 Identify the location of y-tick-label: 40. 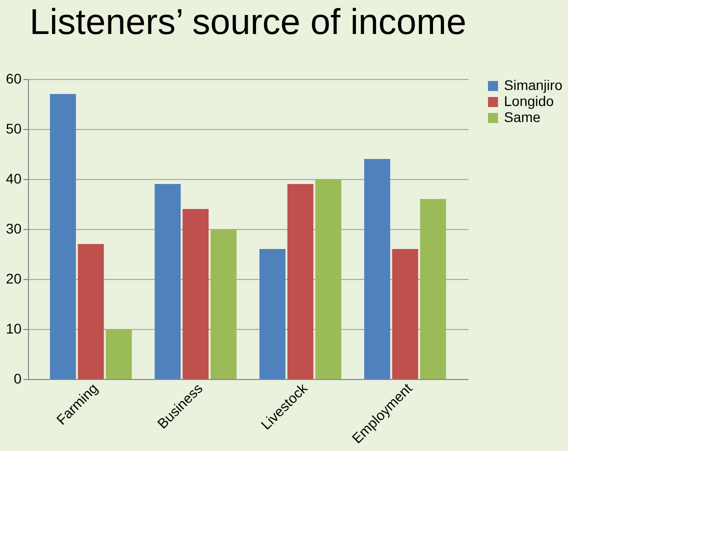
(14, 178).